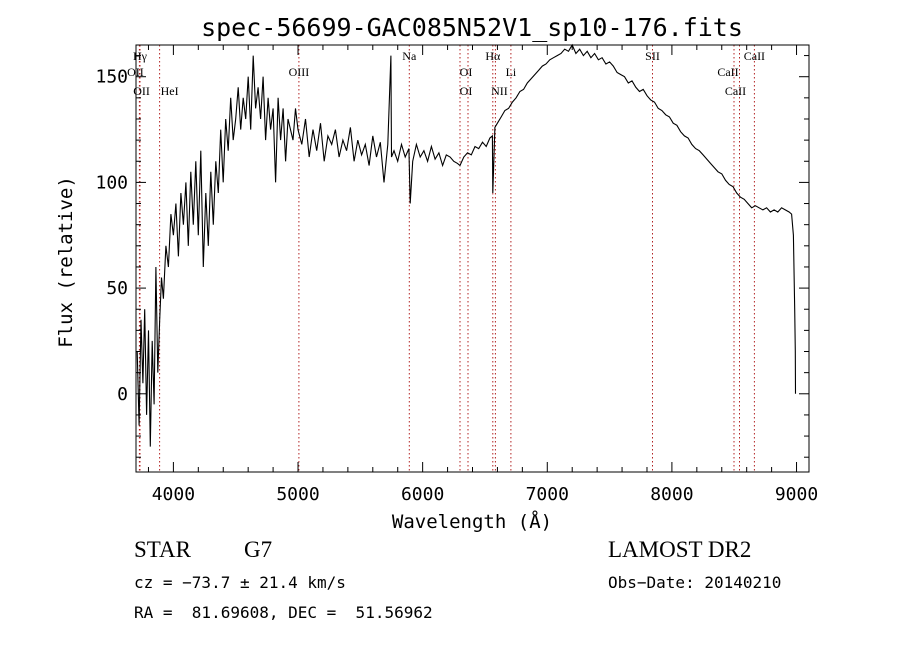 Image resolution: width=900 pixels, height=649 pixels. What do you see at coordinates (117, 288) in the screenshot?
I see `y-tick-label: 50` at bounding box center [117, 288].